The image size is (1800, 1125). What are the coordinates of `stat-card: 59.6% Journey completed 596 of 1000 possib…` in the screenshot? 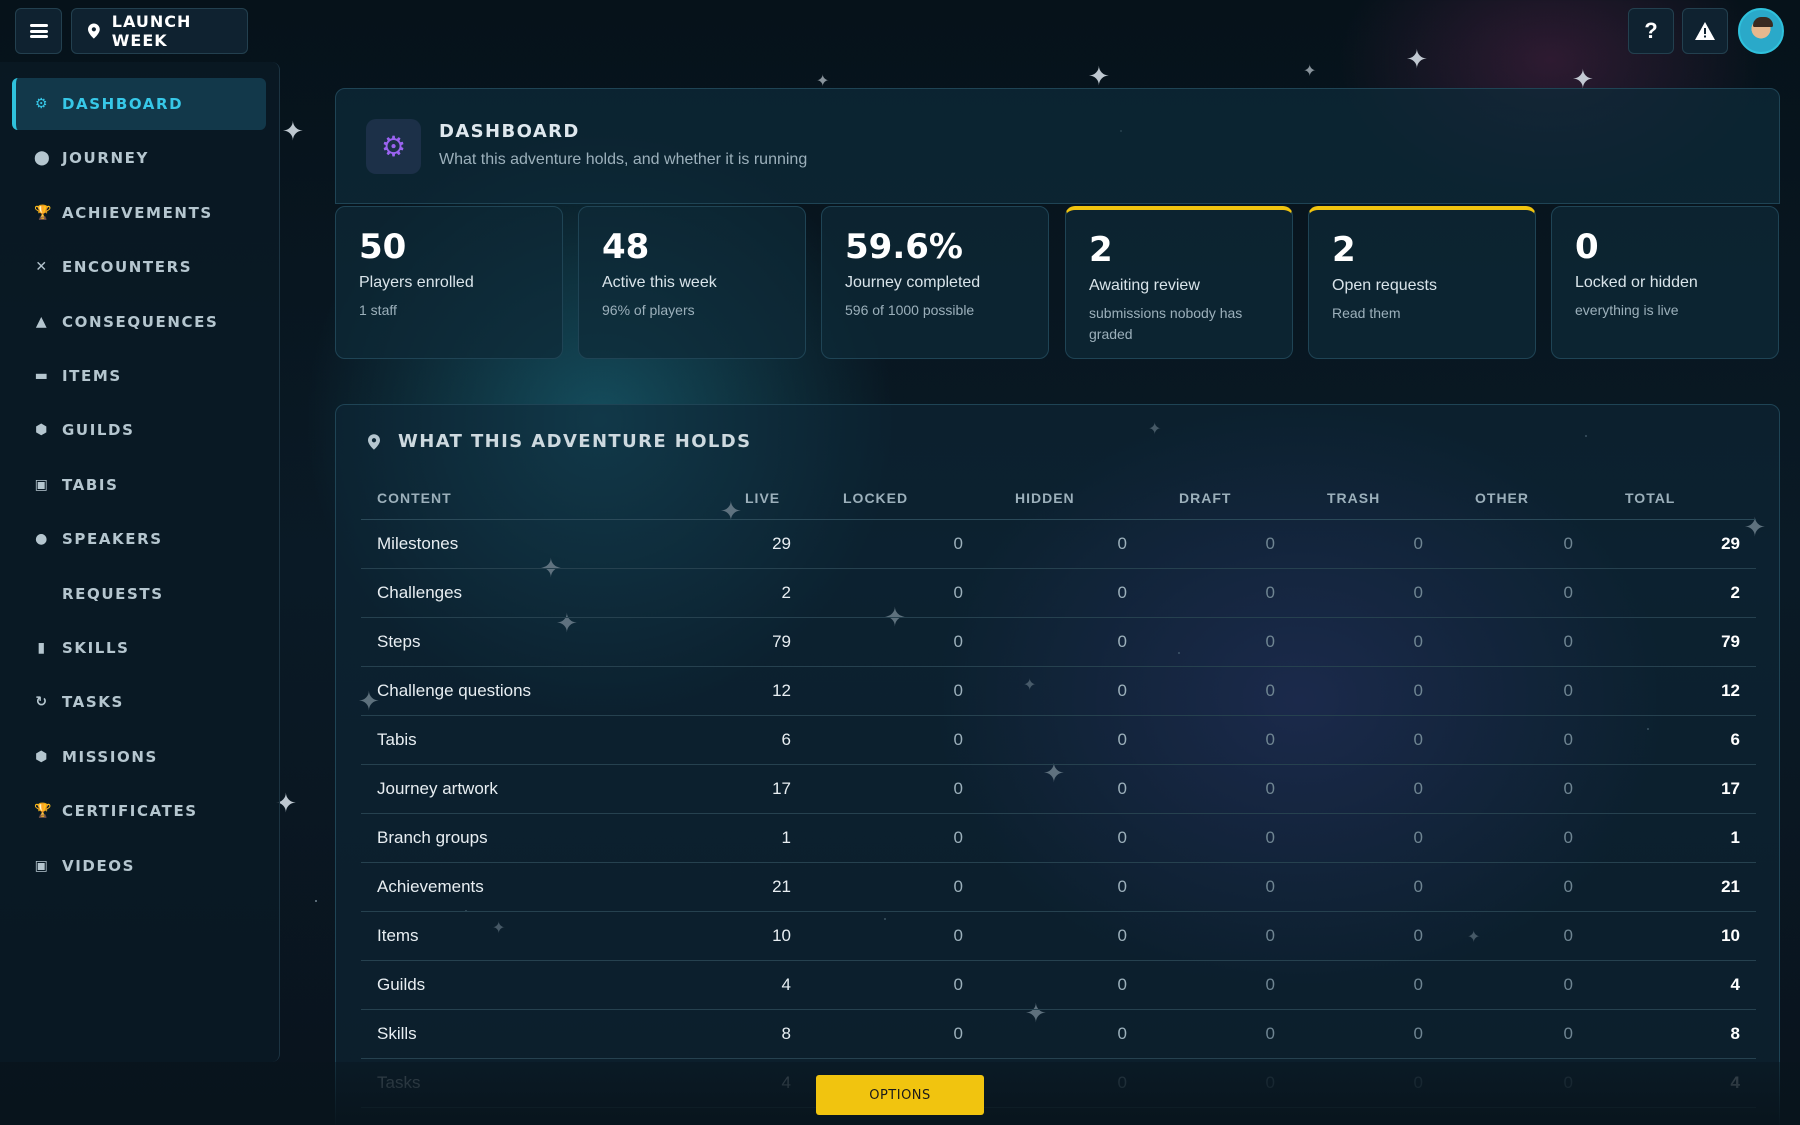 It's located at (935, 282).